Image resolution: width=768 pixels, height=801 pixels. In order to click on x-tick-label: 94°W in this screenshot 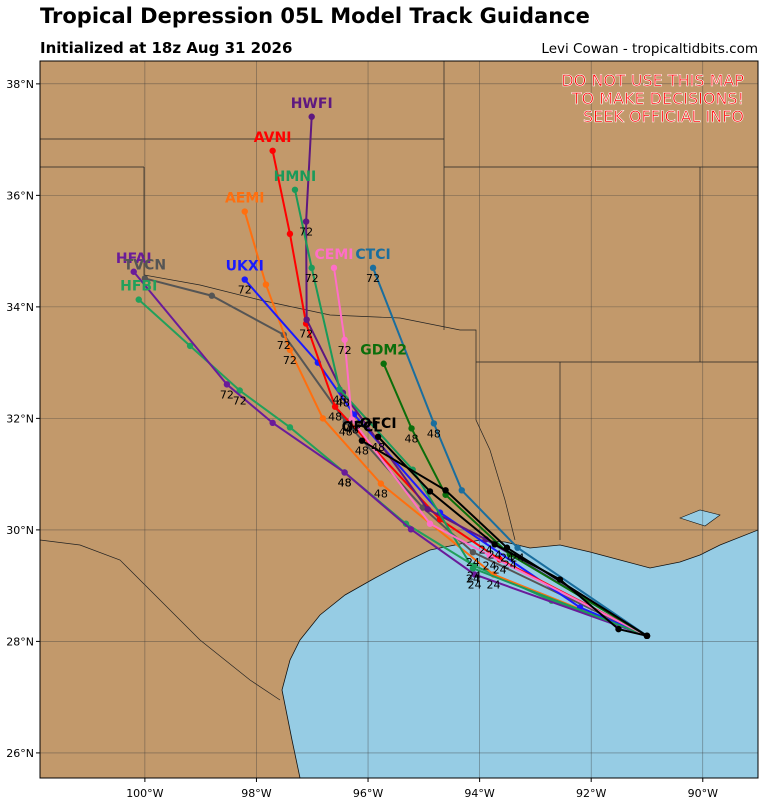, I will do `click(479, 793)`.